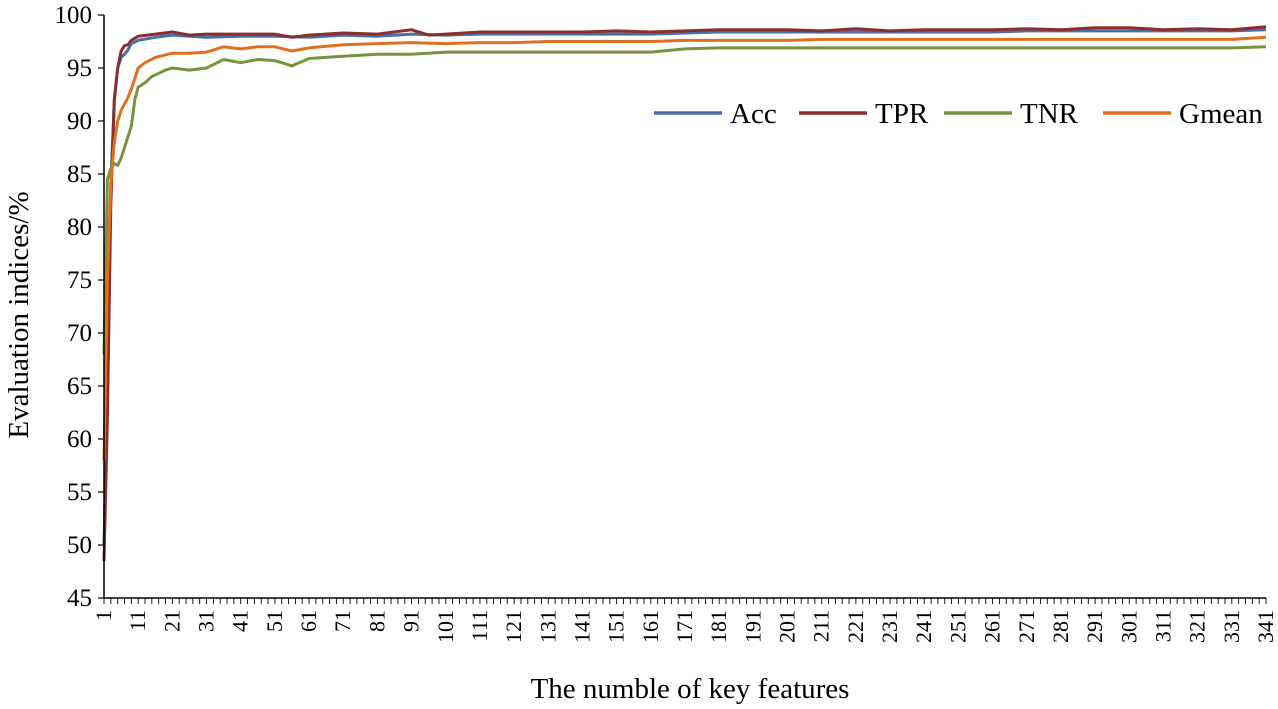 The image size is (1278, 709). What do you see at coordinates (445, 626) in the screenshot?
I see `x-tick-label: 101` at bounding box center [445, 626].